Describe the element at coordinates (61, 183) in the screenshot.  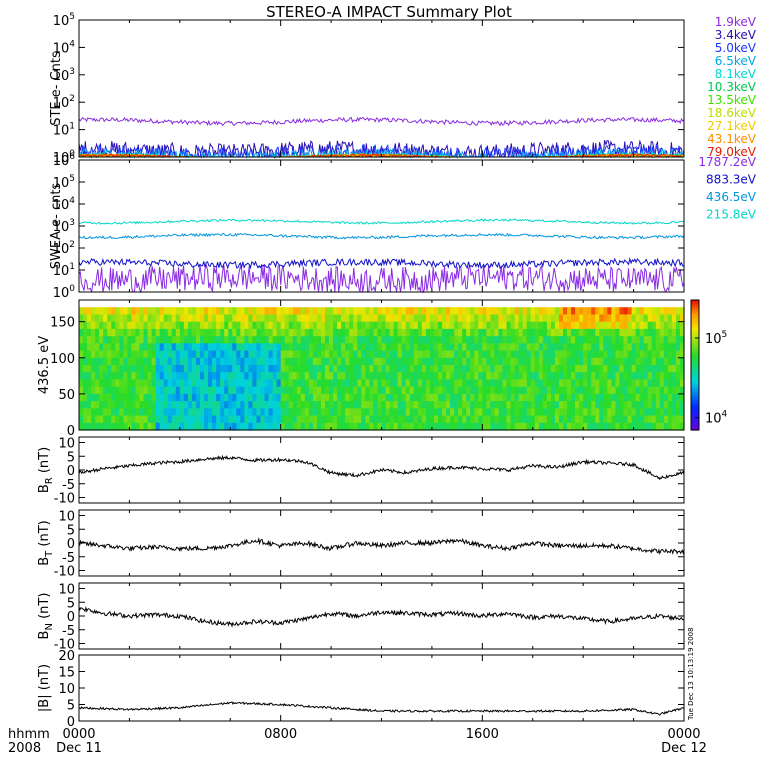
I see `tick-base: 10` at that location.